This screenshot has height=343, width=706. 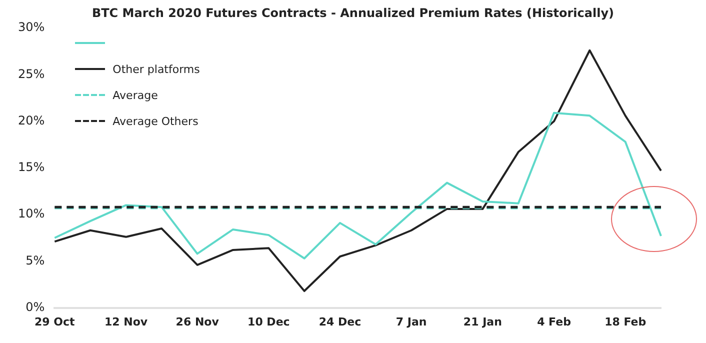 I want to click on x-tick-label: 10 Dec, so click(x=269, y=321).